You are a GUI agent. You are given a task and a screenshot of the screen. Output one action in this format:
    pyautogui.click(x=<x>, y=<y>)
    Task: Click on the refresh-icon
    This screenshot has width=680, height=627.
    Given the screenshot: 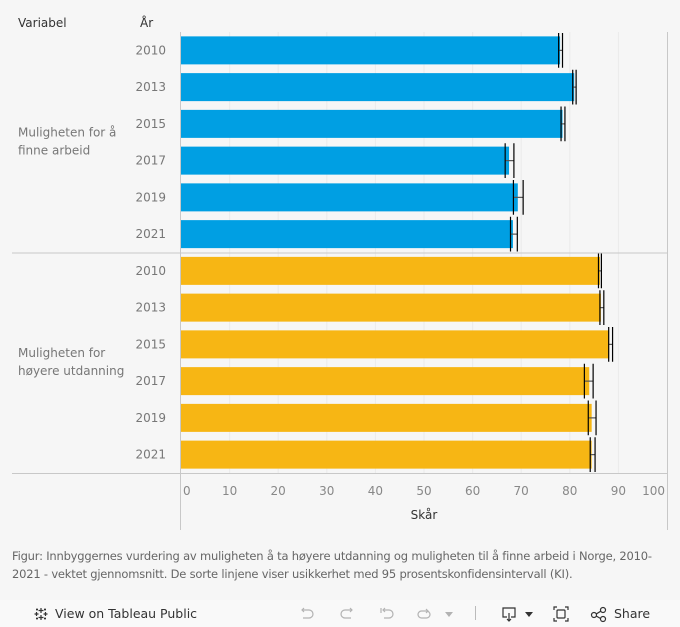 What is the action you would take?
    pyautogui.click(x=424, y=614)
    